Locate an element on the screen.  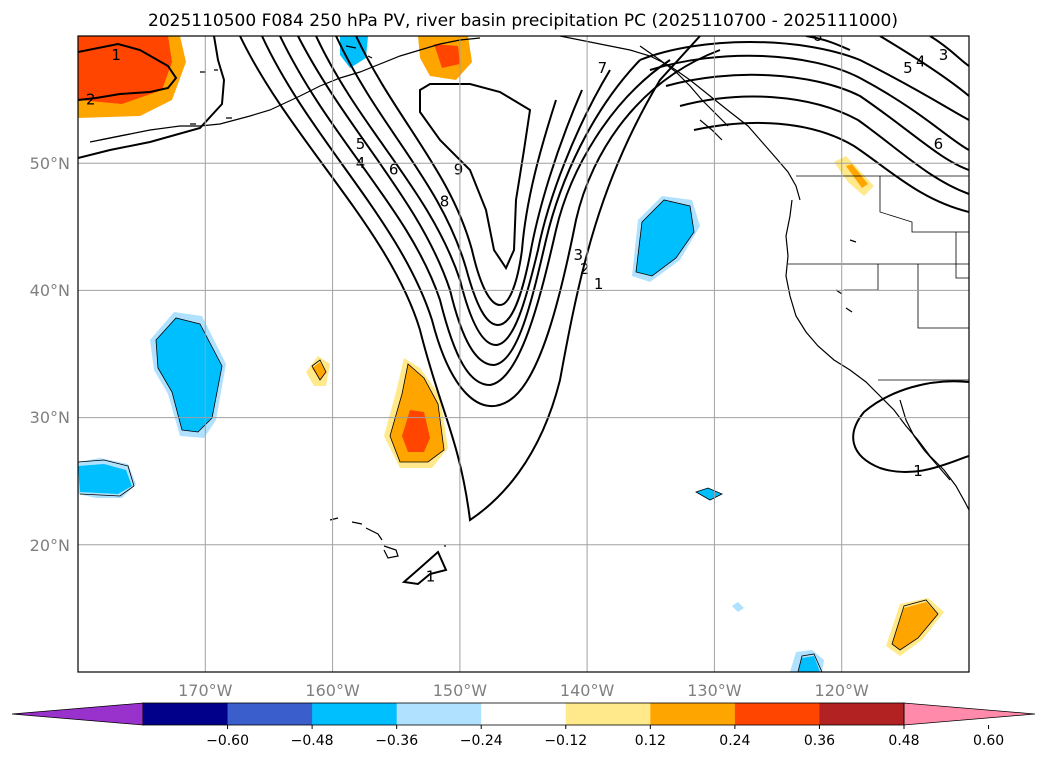
pv-contour-label: 9 is located at coordinates (459, 170).